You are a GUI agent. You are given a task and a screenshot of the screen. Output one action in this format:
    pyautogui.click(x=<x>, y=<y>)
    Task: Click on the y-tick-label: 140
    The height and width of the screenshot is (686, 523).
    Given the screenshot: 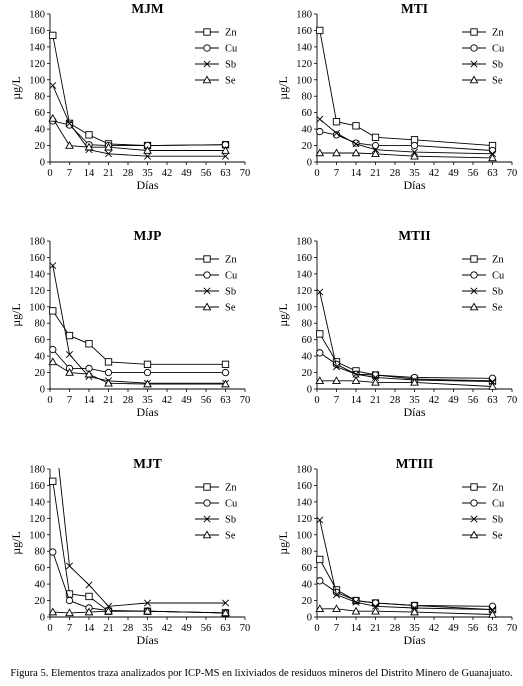 What is the action you would take?
    pyautogui.click(x=304, y=47)
    